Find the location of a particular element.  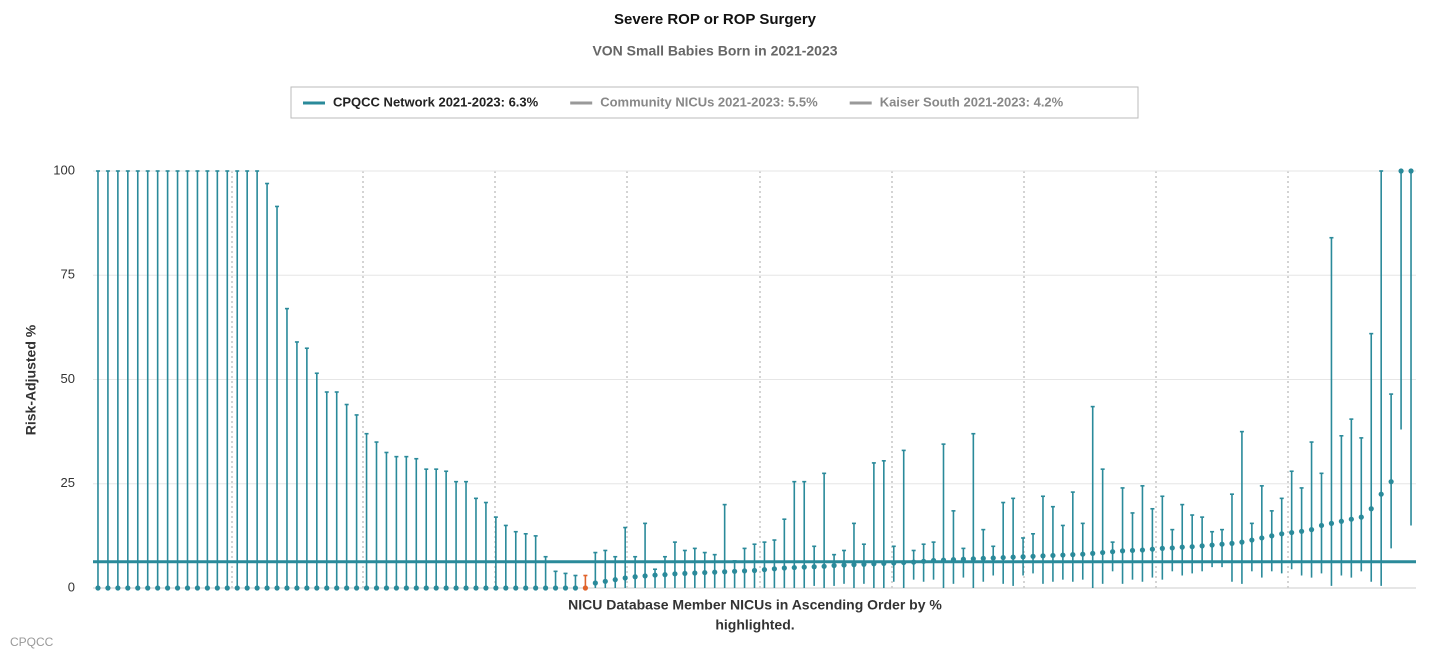

y-tick-label: 25 is located at coordinates (68, 482).